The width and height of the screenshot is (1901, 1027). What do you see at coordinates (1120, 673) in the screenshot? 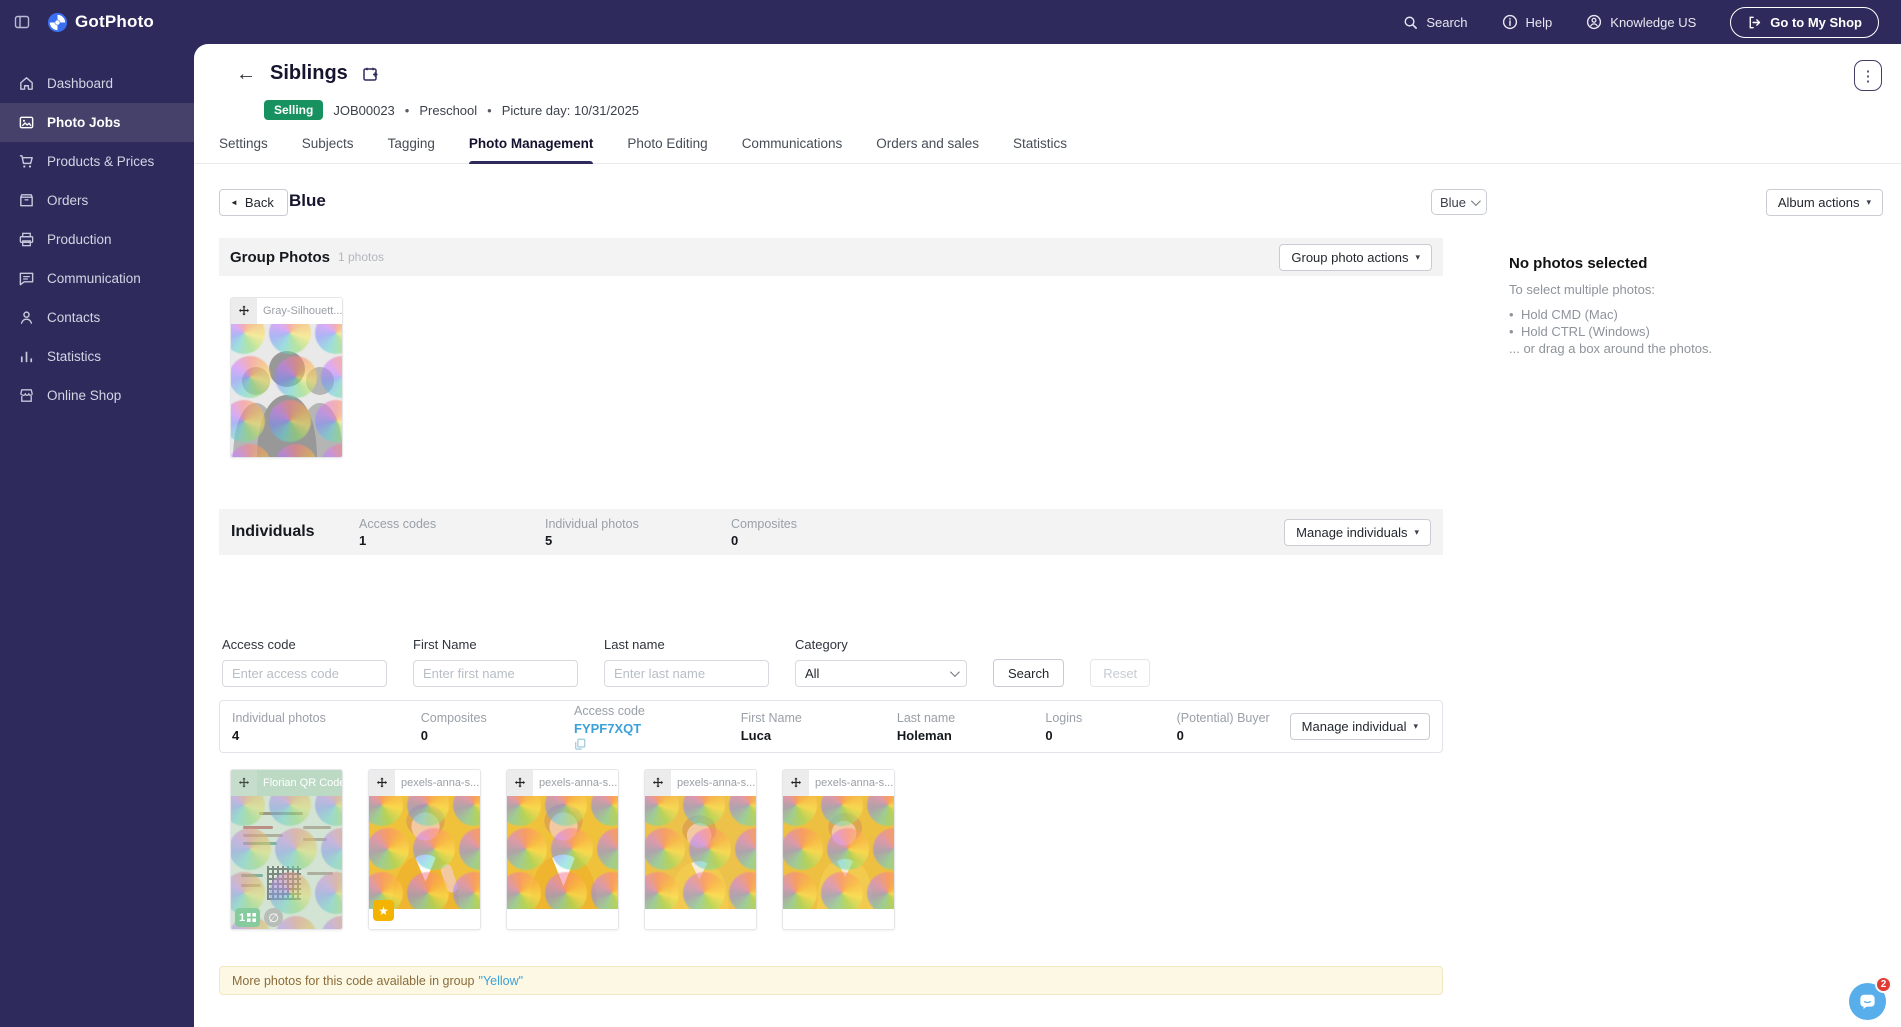
I see `reset-button: Reset` at bounding box center [1120, 673].